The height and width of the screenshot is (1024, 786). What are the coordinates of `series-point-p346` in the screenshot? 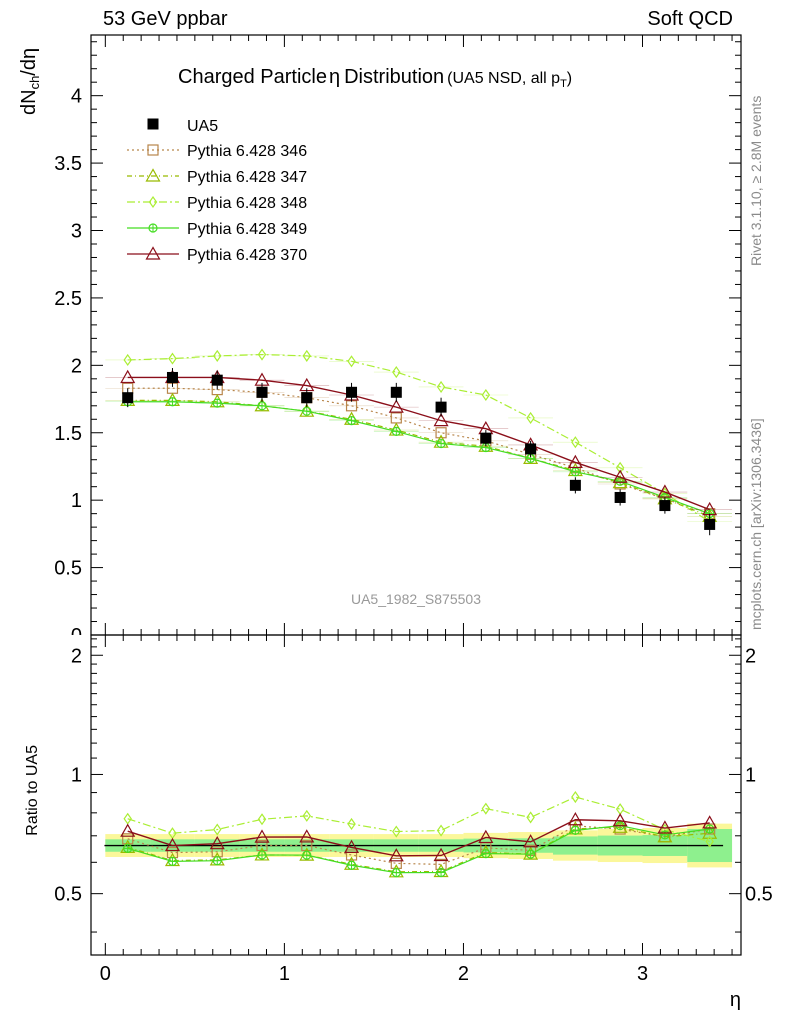 It's located at (441, 433).